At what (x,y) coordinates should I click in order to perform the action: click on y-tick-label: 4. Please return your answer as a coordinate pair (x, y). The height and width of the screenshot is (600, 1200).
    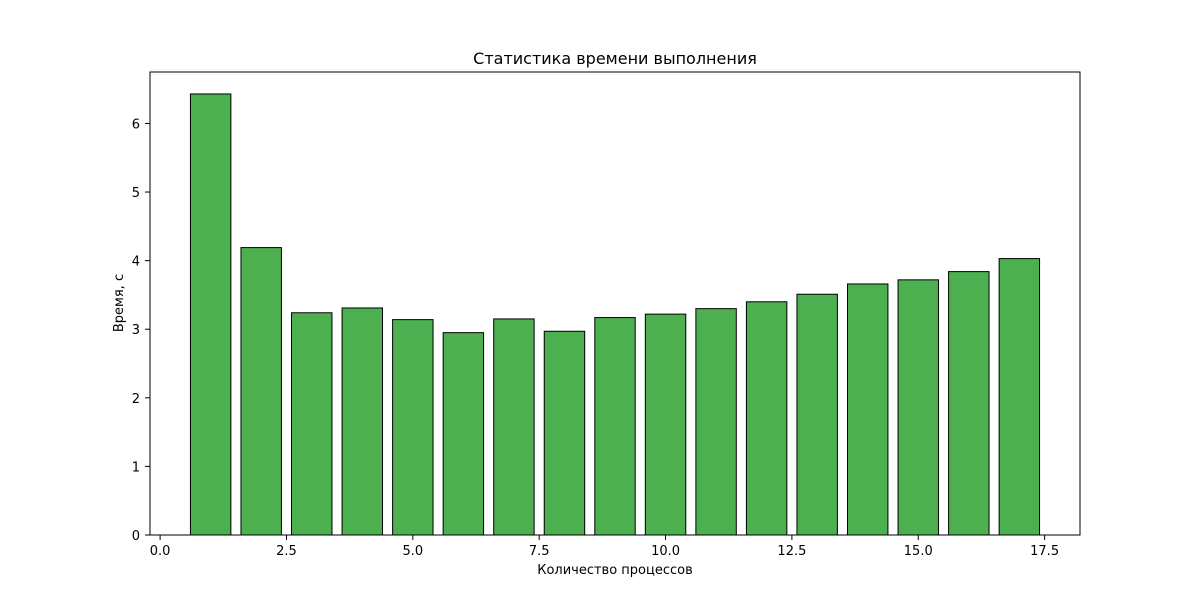
    Looking at the image, I should click on (136, 262).